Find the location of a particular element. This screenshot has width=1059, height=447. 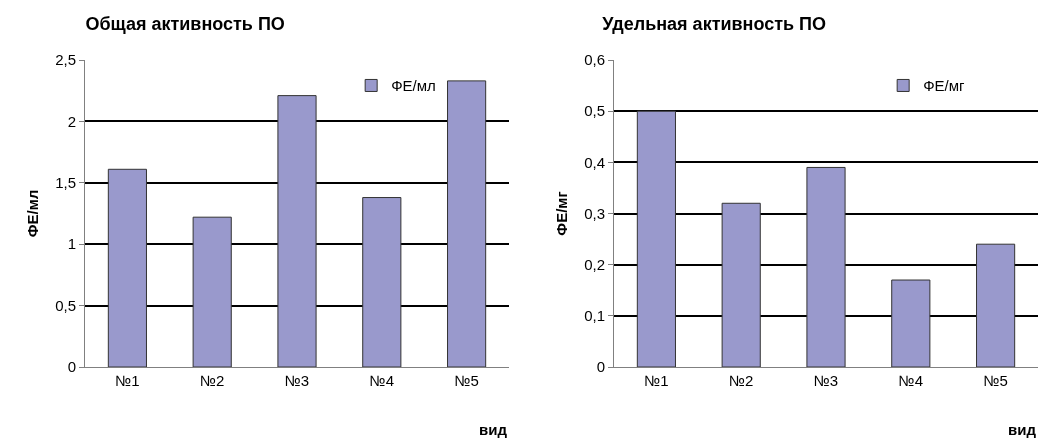

y-axis-title: ФЕ/мг is located at coordinates (562, 213).